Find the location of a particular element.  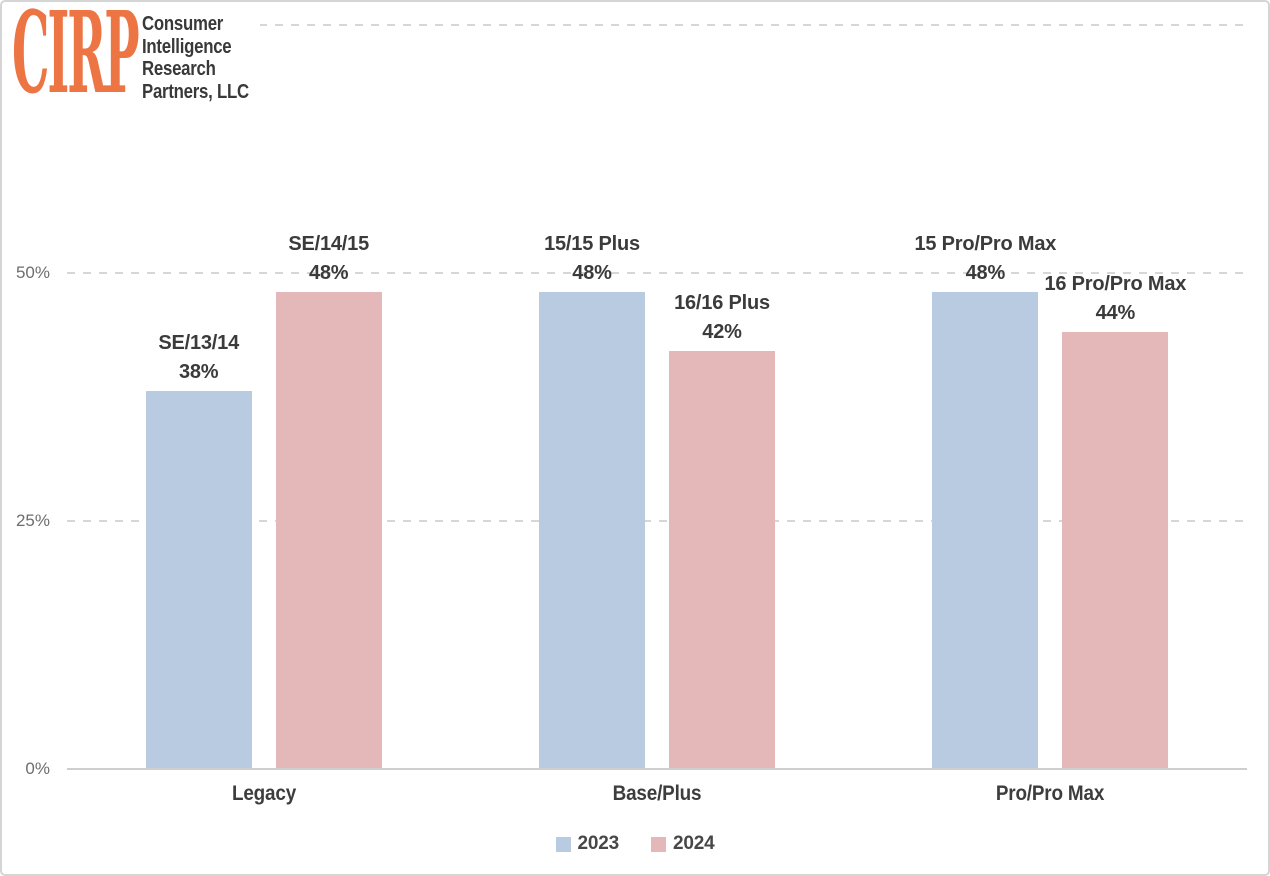

category-label-pro-pro-max: Pro/Pro Max is located at coordinates (1050, 793).